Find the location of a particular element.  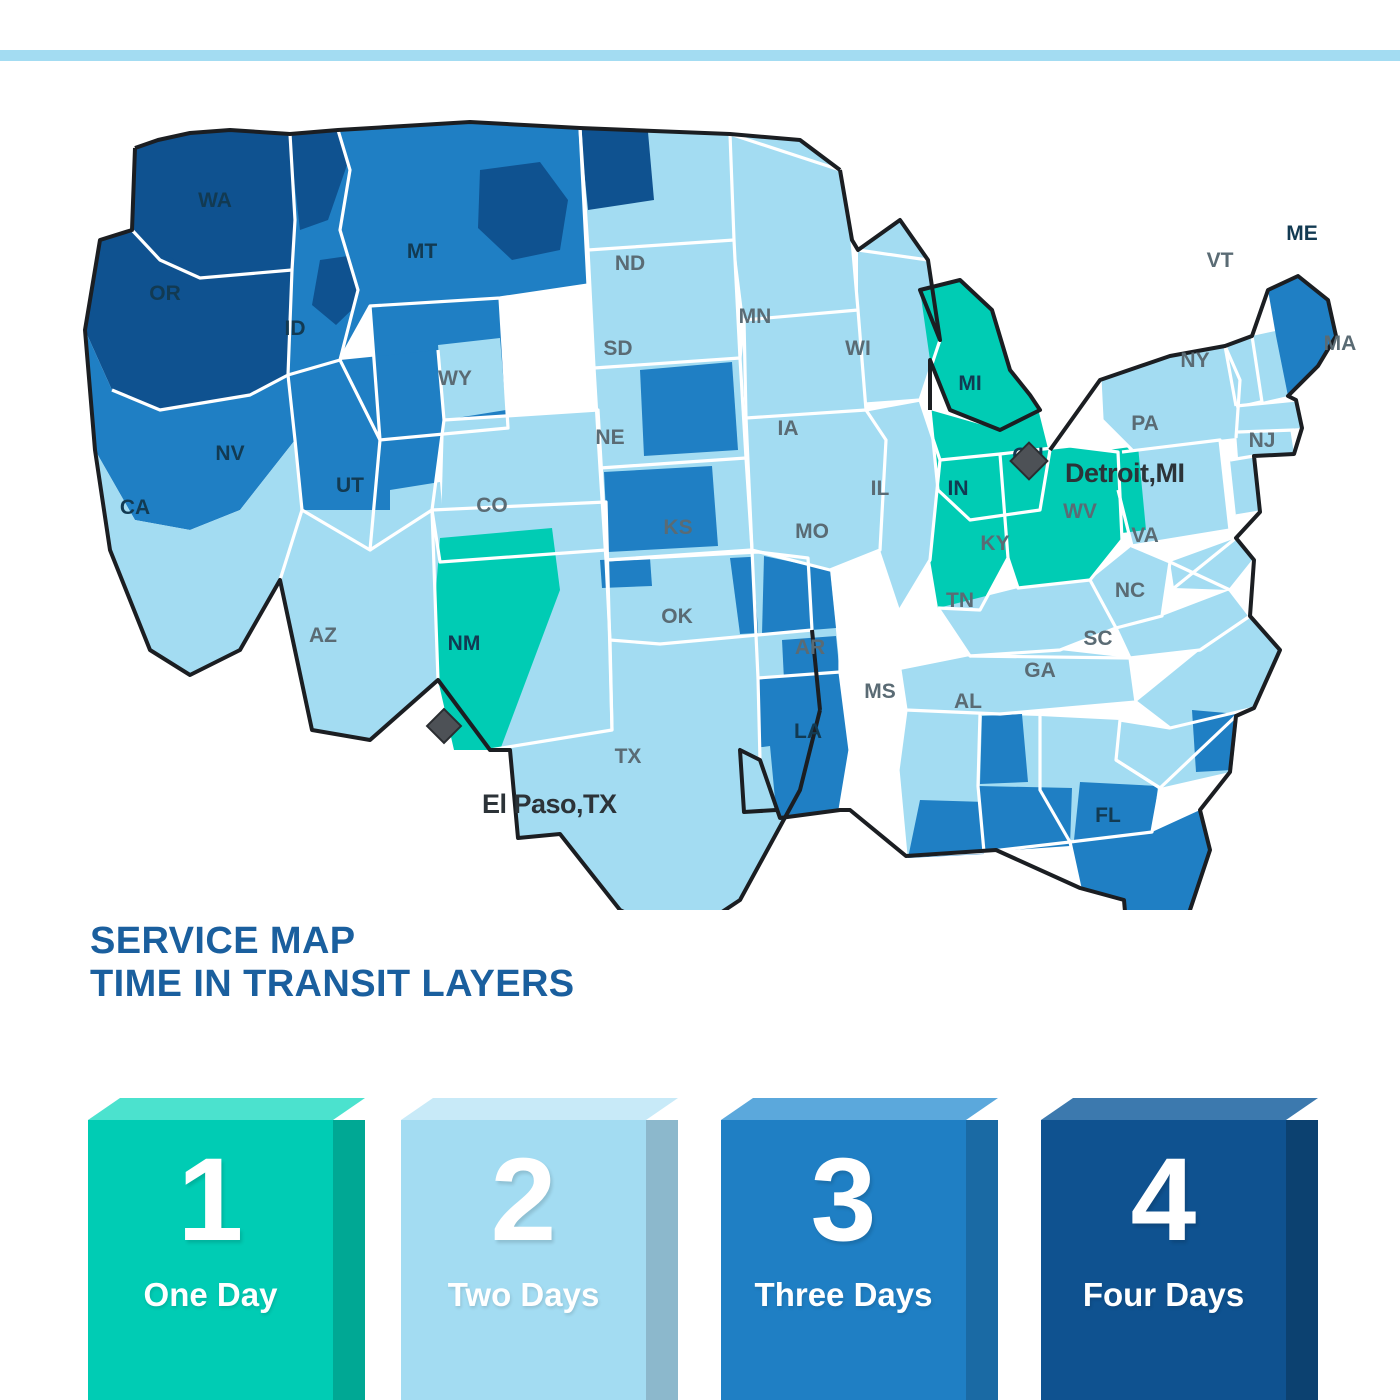

svg-text: CA is located at coordinates (135, 507).